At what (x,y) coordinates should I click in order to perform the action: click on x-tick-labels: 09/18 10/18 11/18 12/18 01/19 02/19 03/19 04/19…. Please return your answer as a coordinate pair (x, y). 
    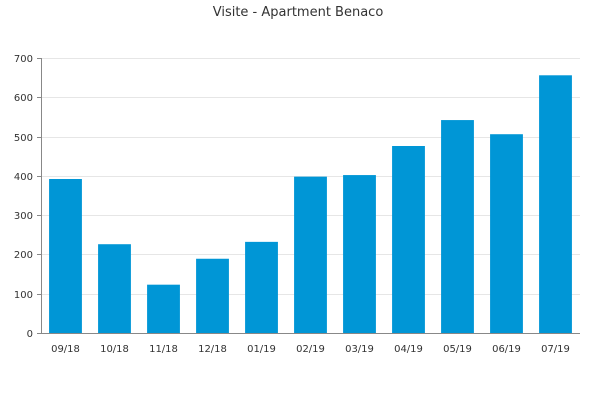
    Looking at the image, I should click on (310, 349).